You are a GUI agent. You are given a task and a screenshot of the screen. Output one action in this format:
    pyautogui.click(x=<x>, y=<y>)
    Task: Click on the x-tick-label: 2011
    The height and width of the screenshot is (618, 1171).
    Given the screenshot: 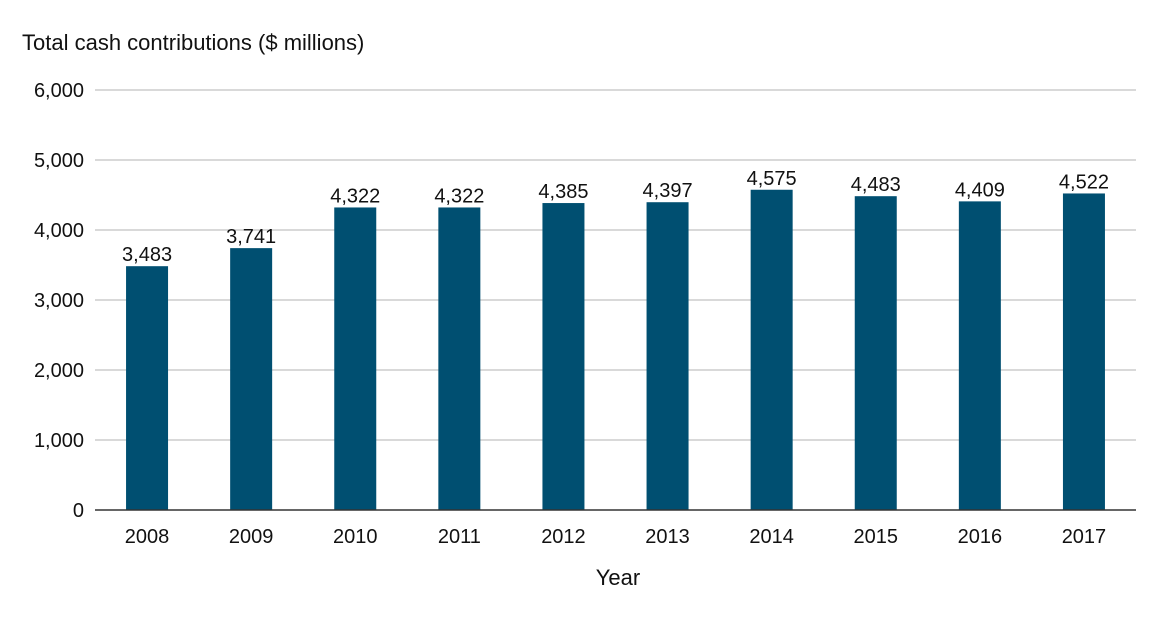 What is the action you would take?
    pyautogui.click(x=459, y=537)
    